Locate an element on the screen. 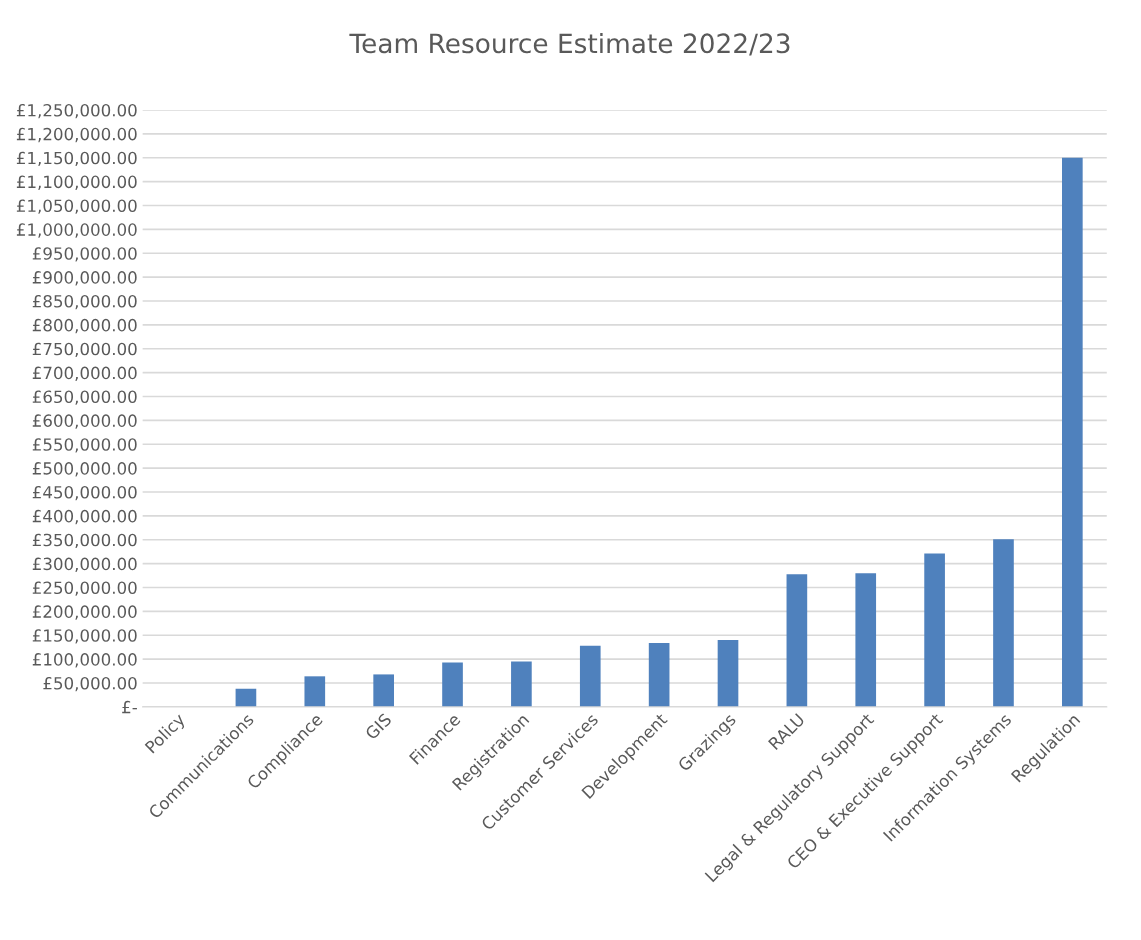 Image resolution: width=1141 pixels, height=940 pixels. y-tick-label: £1,050,000.00 is located at coordinates (76, 206).